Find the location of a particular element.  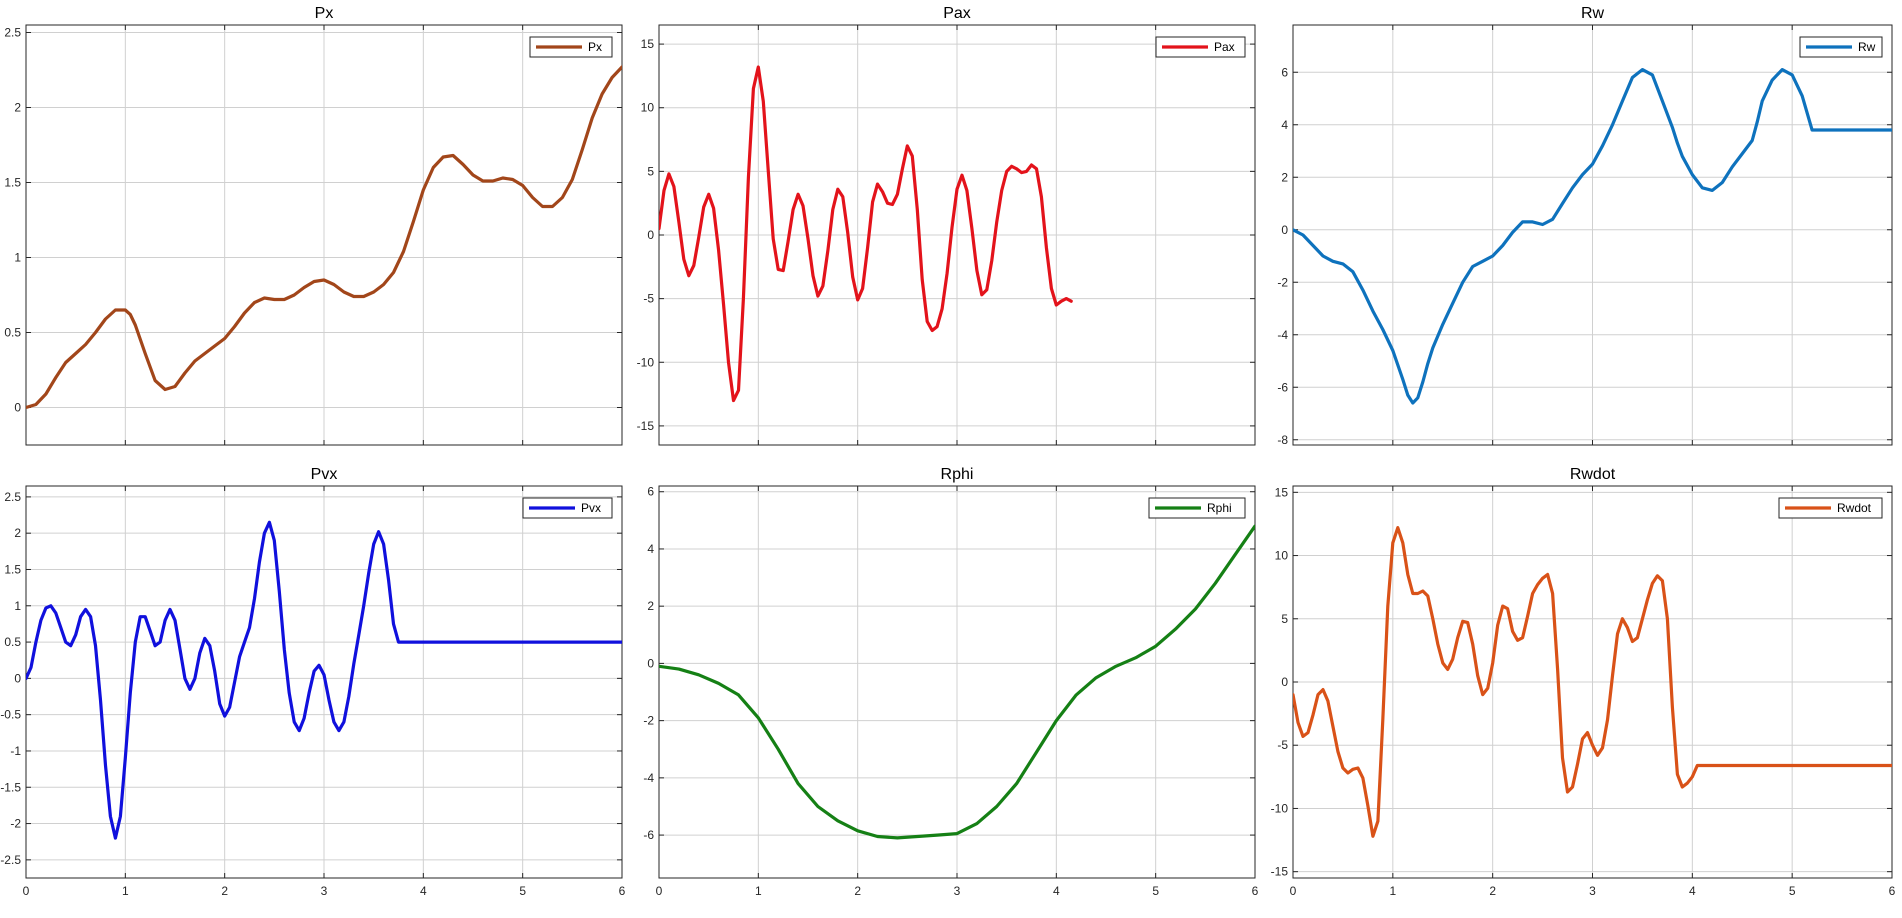

legend-label: Pvx is located at coordinates (591, 508).